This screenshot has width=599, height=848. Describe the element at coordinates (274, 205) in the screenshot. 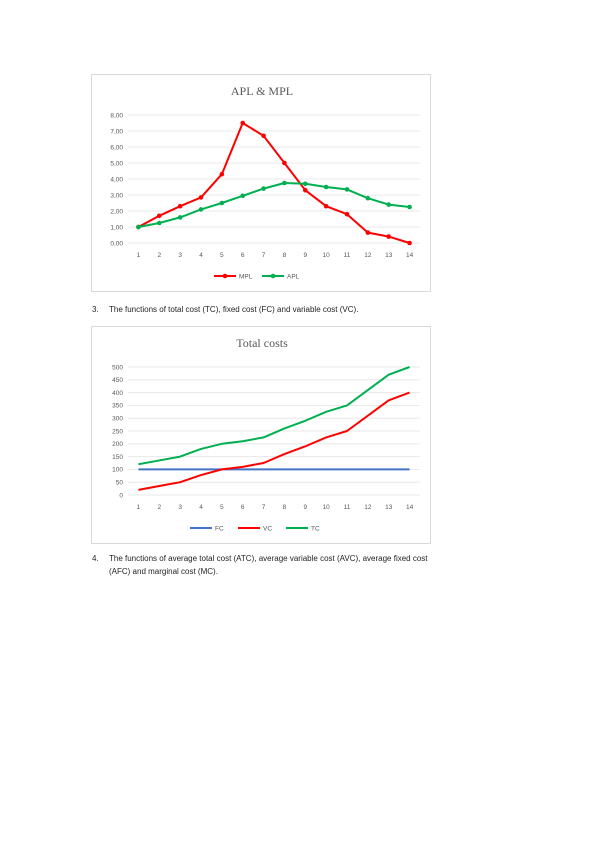

I see `series-line-apl` at that location.